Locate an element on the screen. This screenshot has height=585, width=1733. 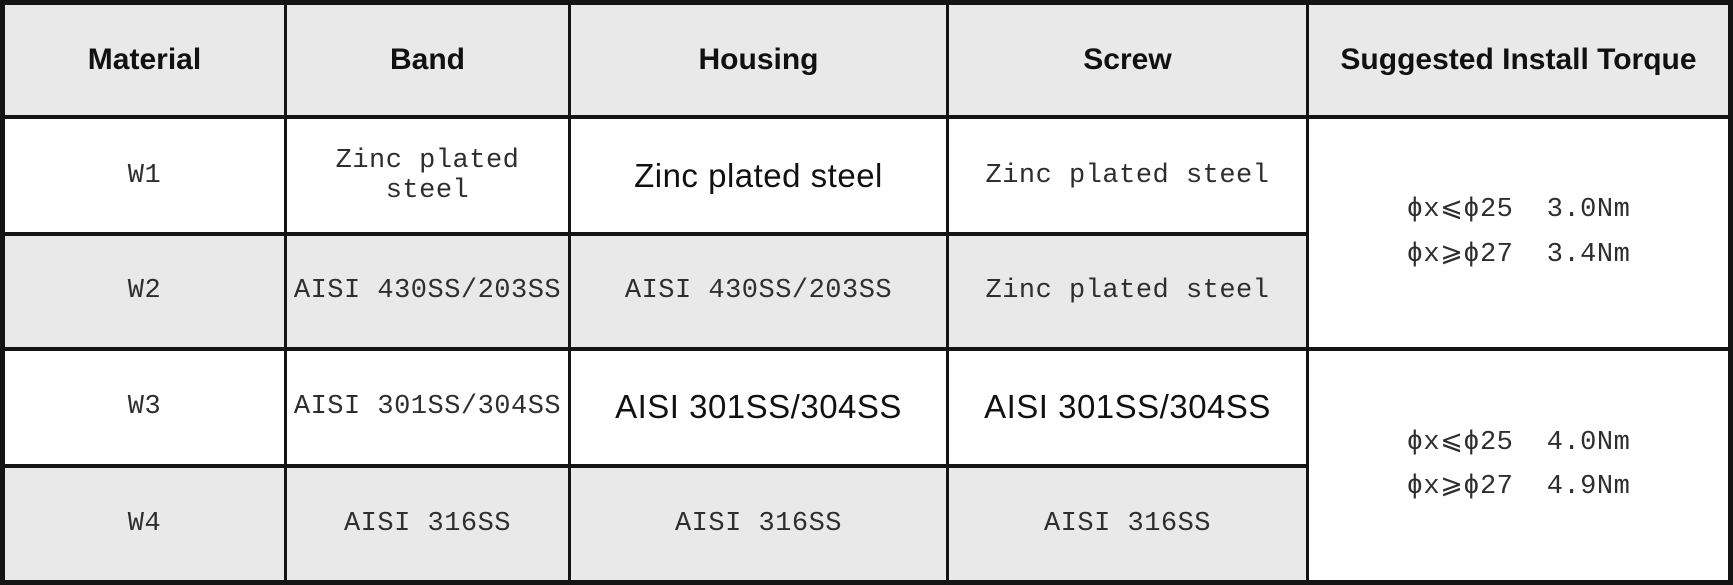
cell-w4-screw: AISI 316SS is located at coordinates (1127, 524).